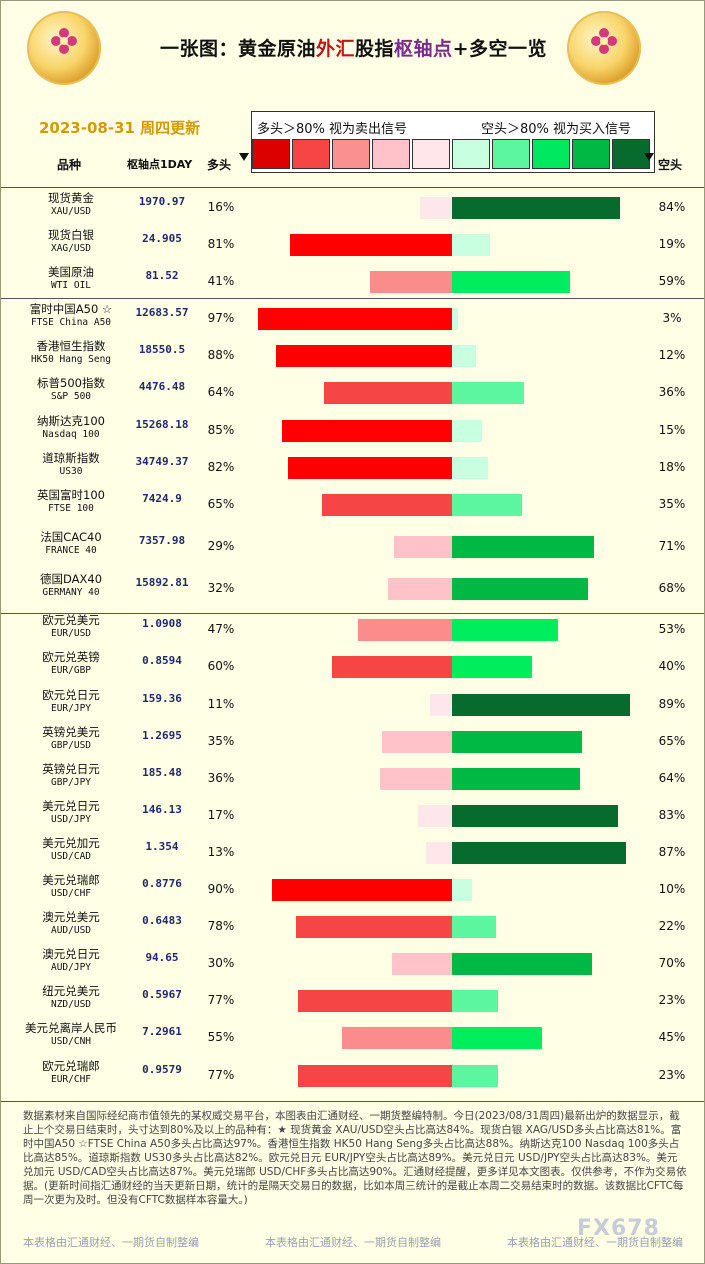  I want to click on table-row: 现货白银 XAG/USD 24.905 81% 19%, so click(352, 246).